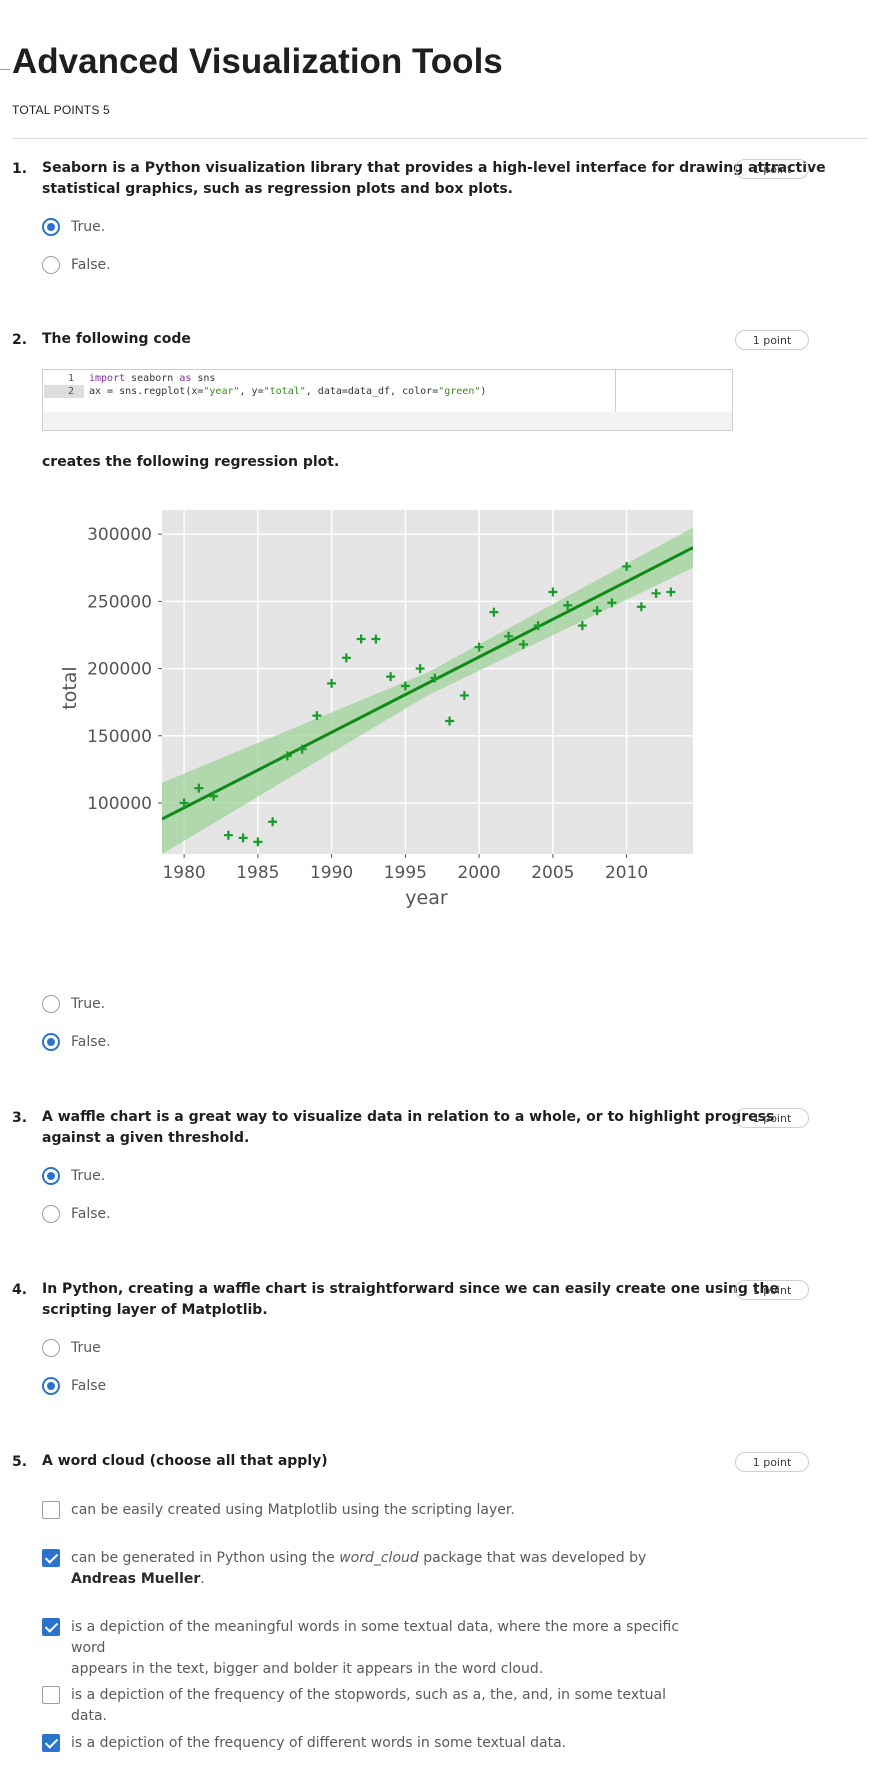  Describe the element at coordinates (478, 873) in the screenshot. I see `x-tick-label: 2000` at that location.